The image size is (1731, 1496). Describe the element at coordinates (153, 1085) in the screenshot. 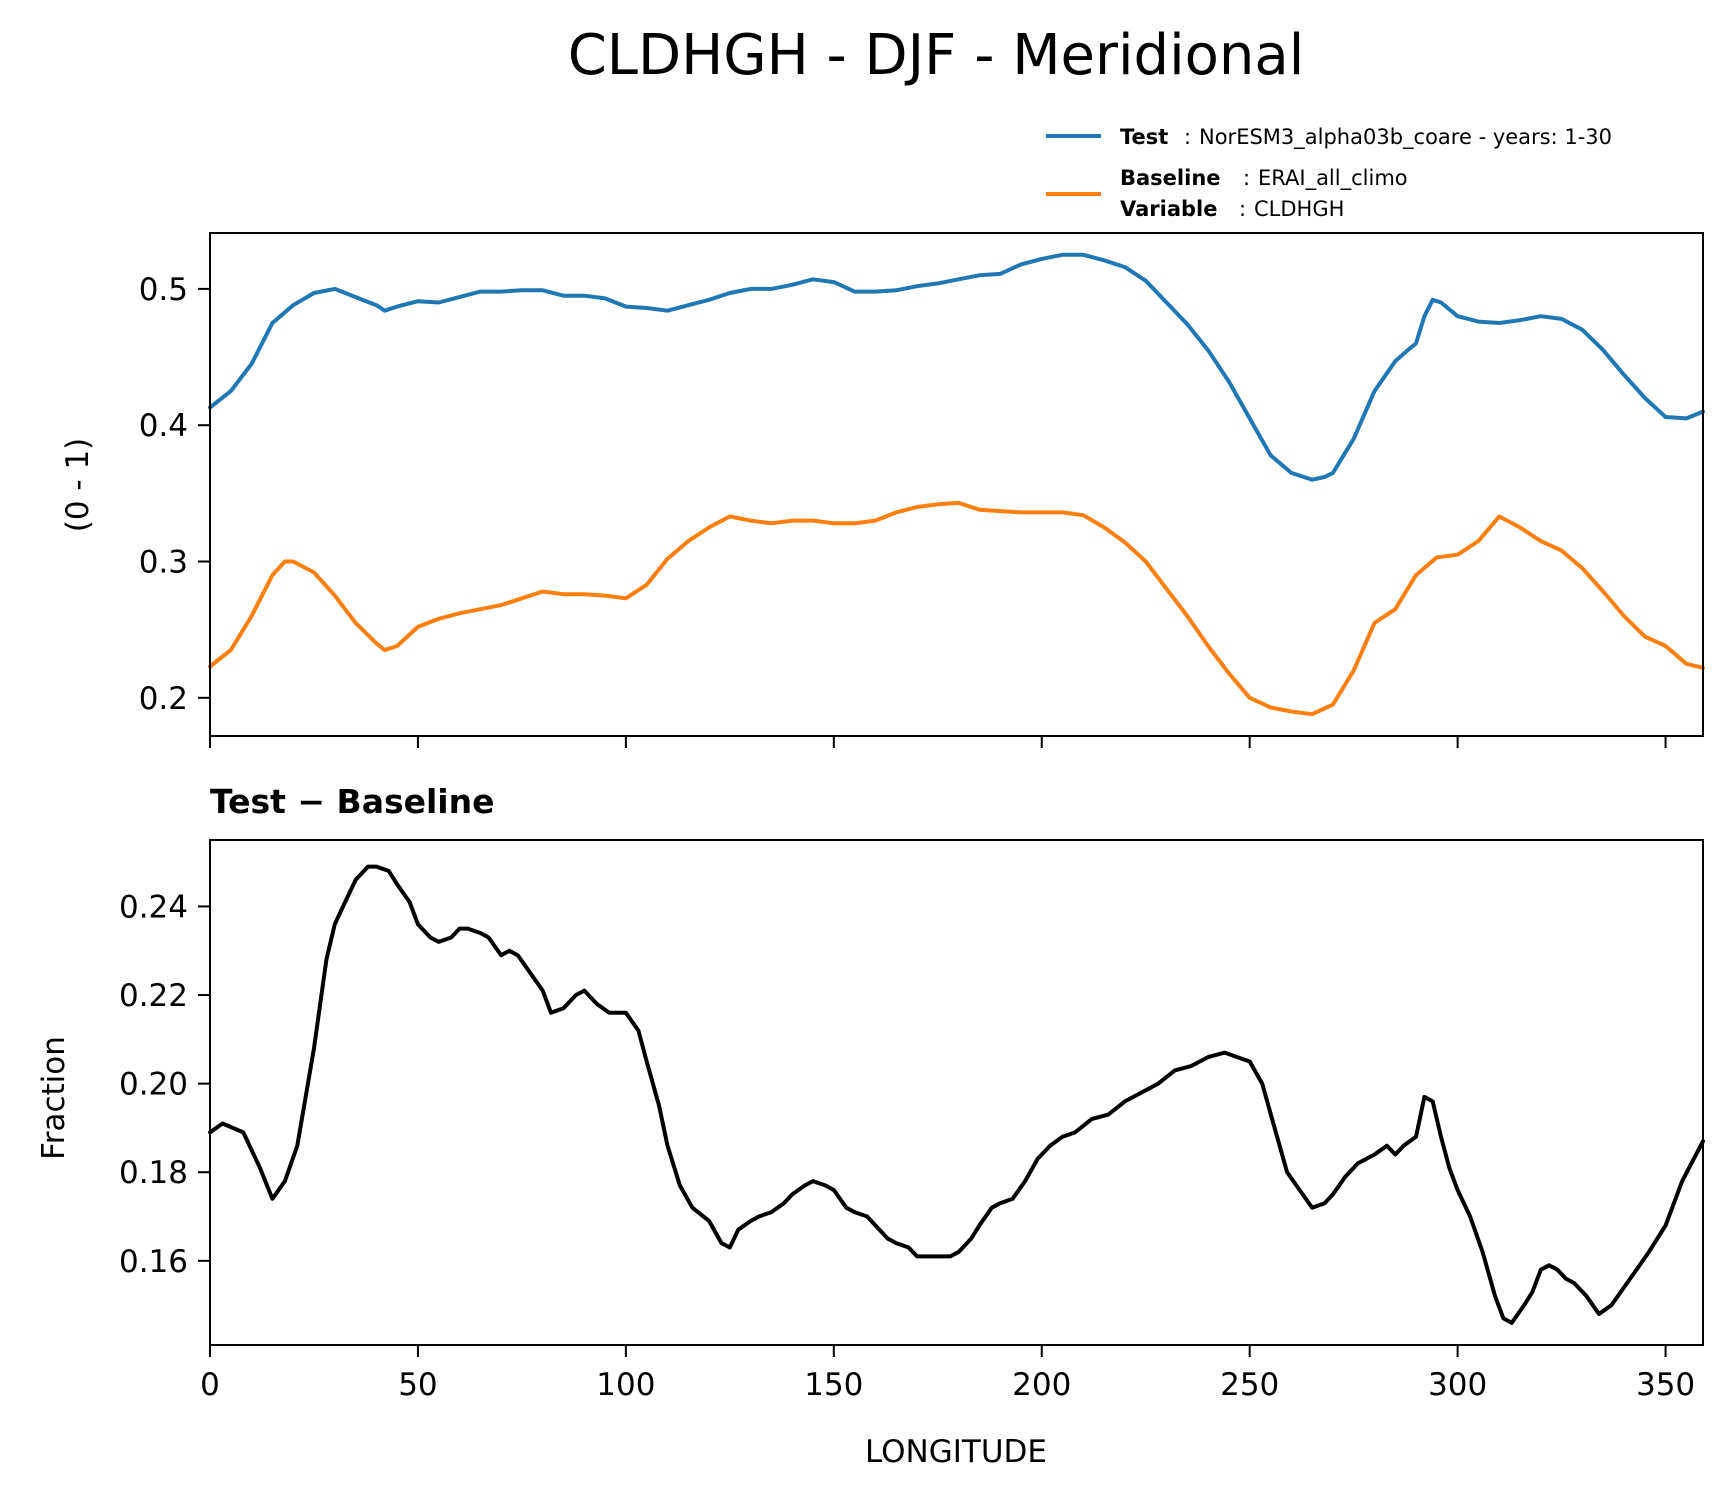

I see `bottom-panel-y-tick-label: 0.20` at that location.